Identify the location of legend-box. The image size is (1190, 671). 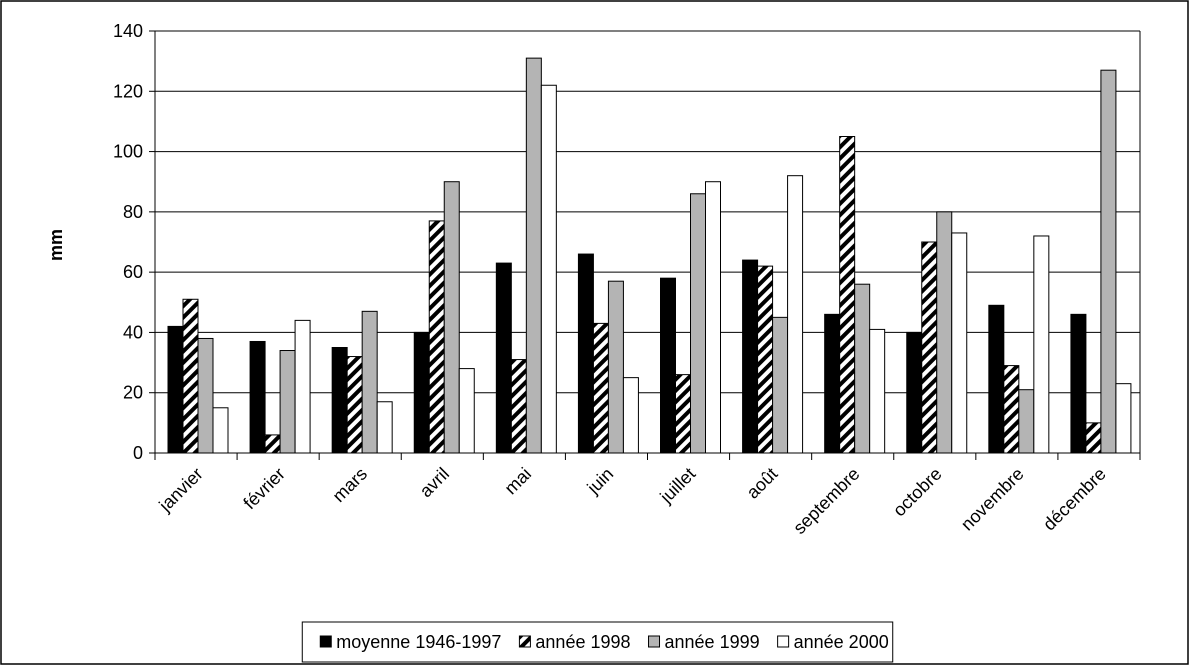
(597, 642).